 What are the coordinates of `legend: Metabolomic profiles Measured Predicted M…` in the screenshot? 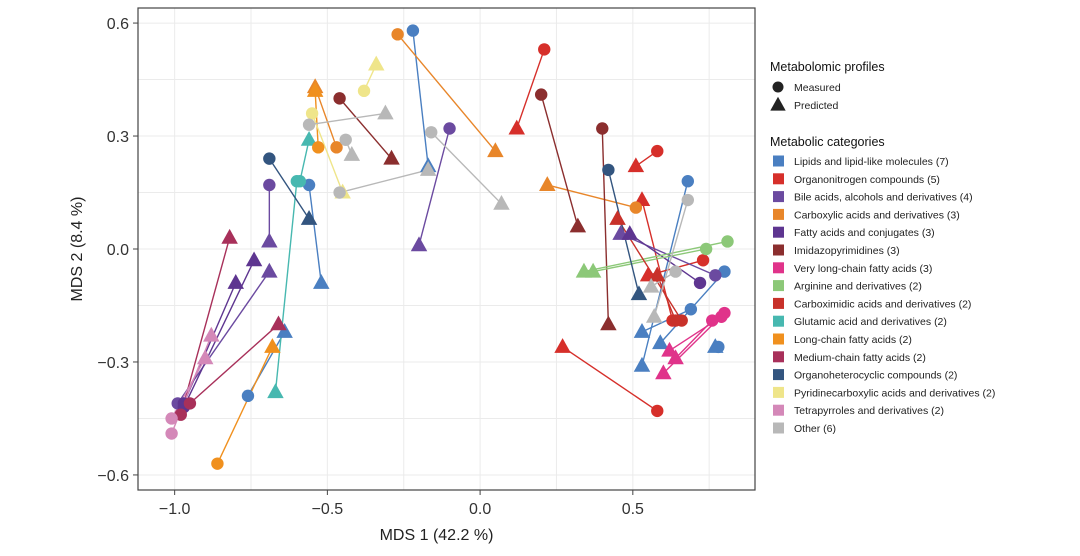 It's located at (882, 247).